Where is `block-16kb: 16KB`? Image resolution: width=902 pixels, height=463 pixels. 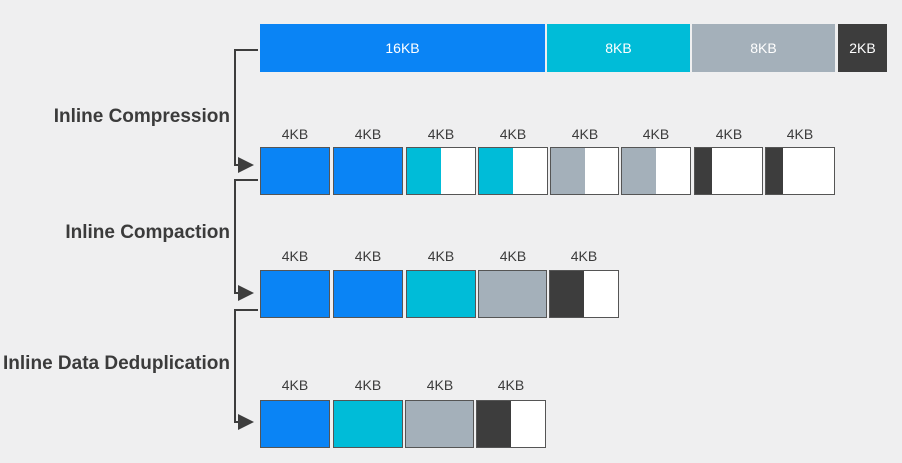
block-16kb: 16KB is located at coordinates (402, 48).